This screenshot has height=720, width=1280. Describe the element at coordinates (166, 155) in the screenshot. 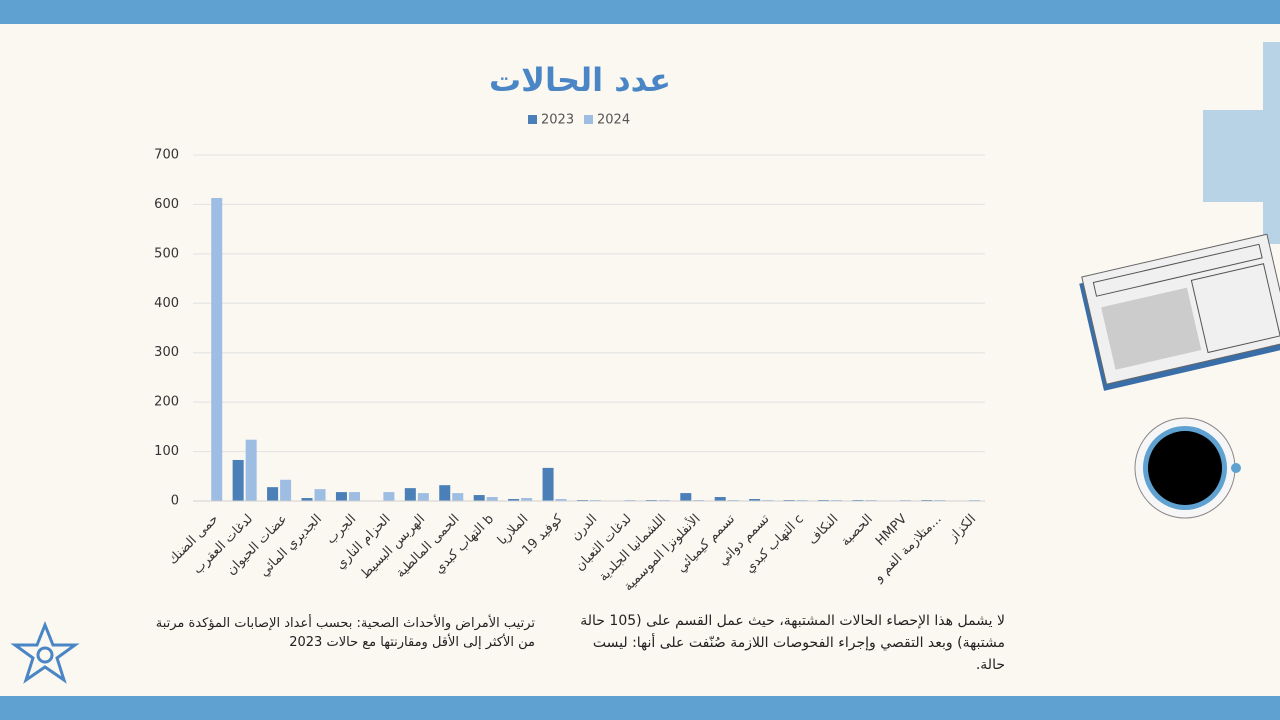

I see `y-tick-label: 700` at that location.